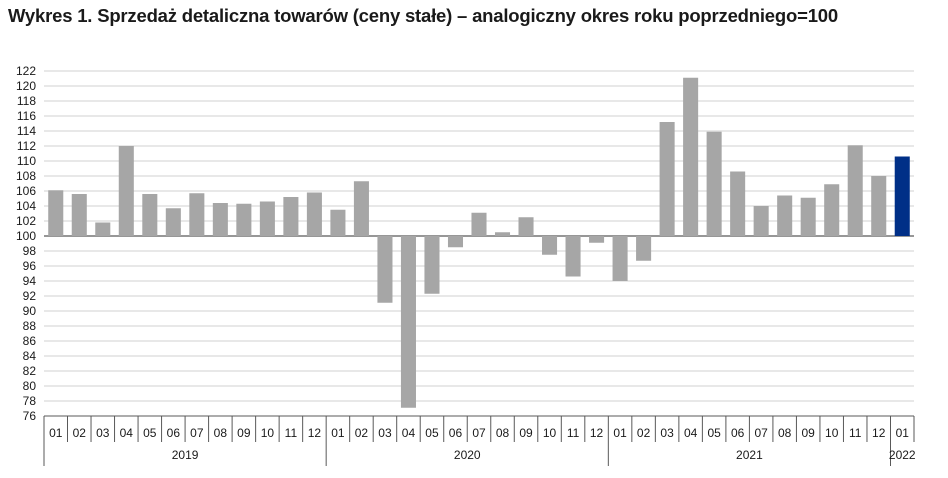 The width and height of the screenshot is (948, 478). Describe the element at coordinates (26, 221) in the screenshot. I see `y-tick-label: 102` at that location.